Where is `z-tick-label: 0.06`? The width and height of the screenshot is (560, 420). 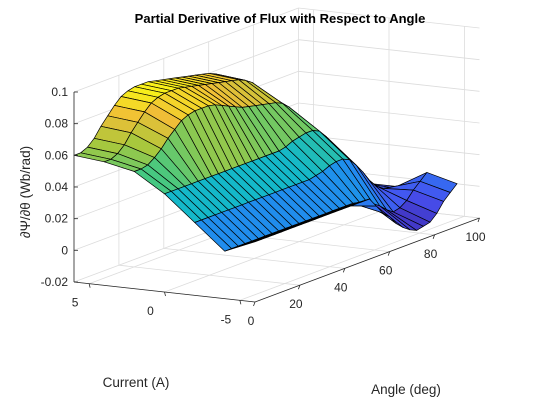
z-tick-label: 0.06 is located at coordinates (57, 155).